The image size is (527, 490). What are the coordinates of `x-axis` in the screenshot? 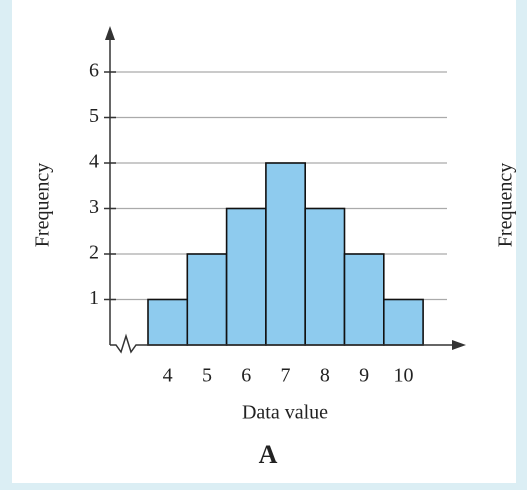 It's located at (284, 343).